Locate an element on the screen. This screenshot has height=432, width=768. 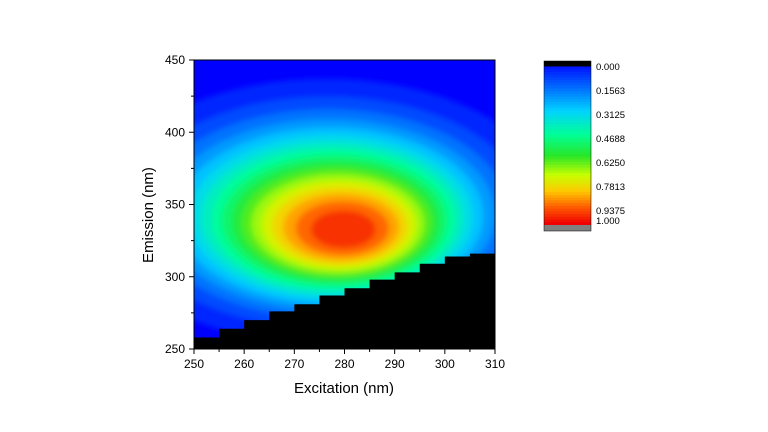
y-tick-label: 300 is located at coordinates (175, 277).